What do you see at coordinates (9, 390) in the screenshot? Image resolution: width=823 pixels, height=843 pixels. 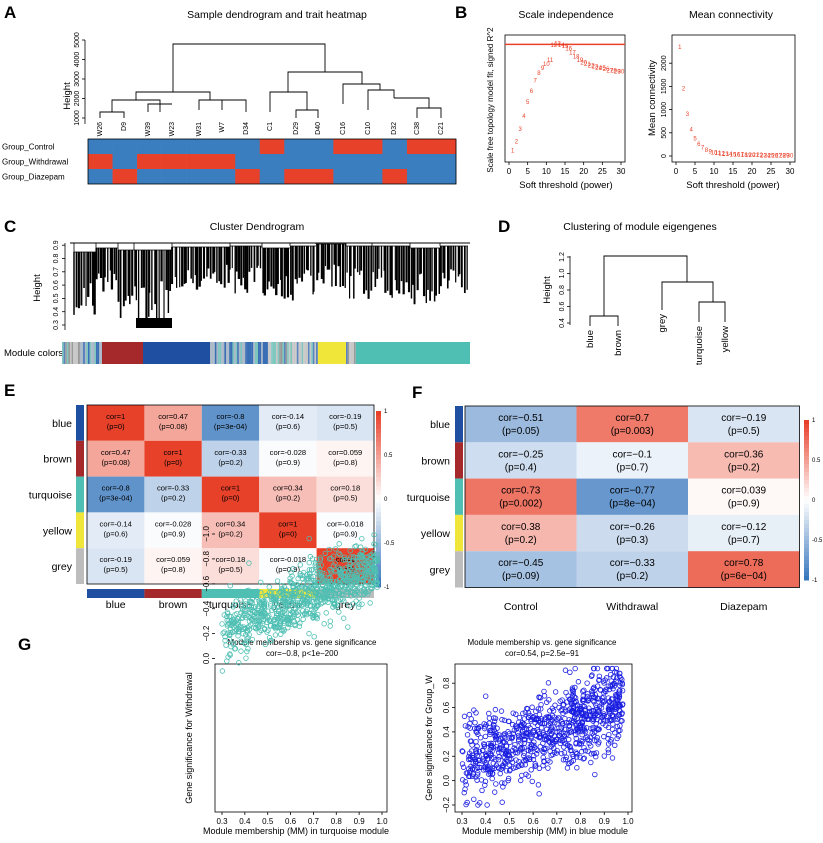 I see `panel-e-label: E` at bounding box center [9, 390].